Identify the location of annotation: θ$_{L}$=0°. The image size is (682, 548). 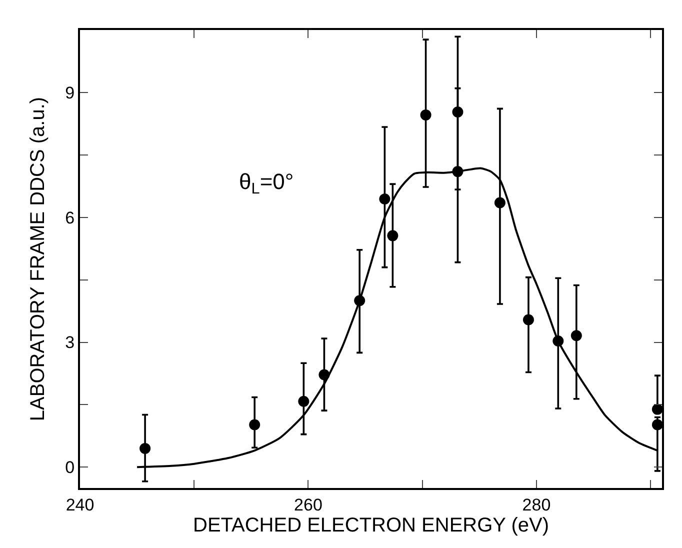
(266, 183).